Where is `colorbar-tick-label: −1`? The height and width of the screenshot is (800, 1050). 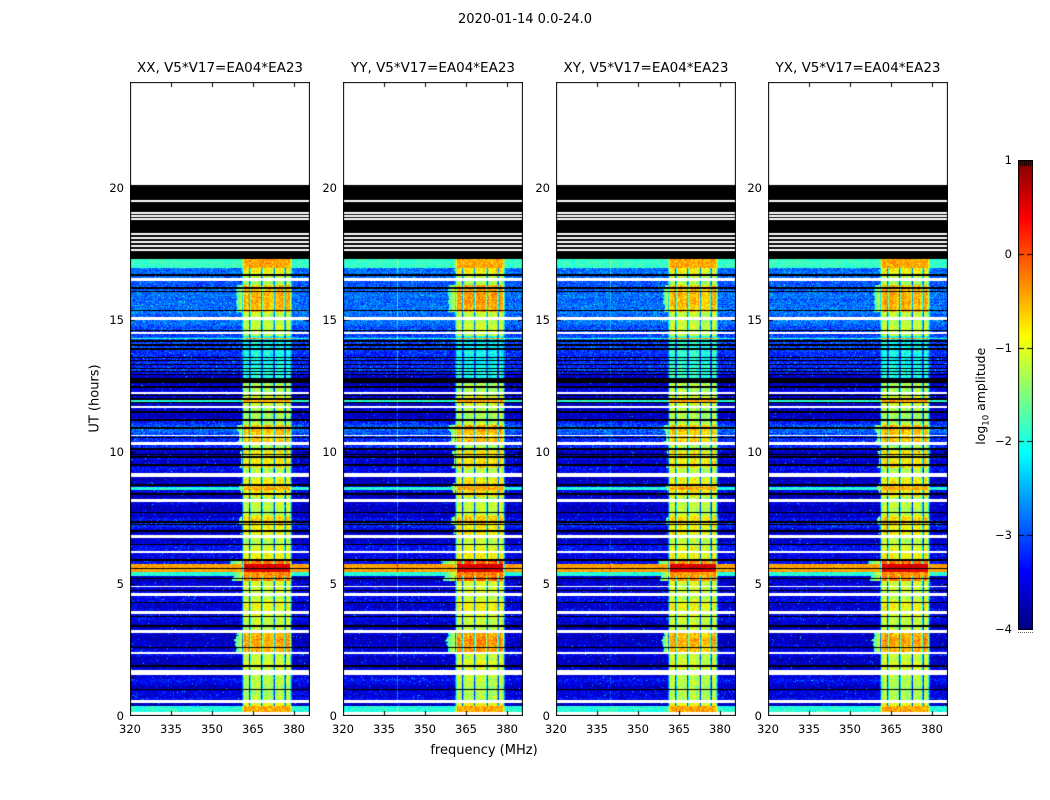
colorbar-tick-label: −1 is located at coordinates (1003, 348).